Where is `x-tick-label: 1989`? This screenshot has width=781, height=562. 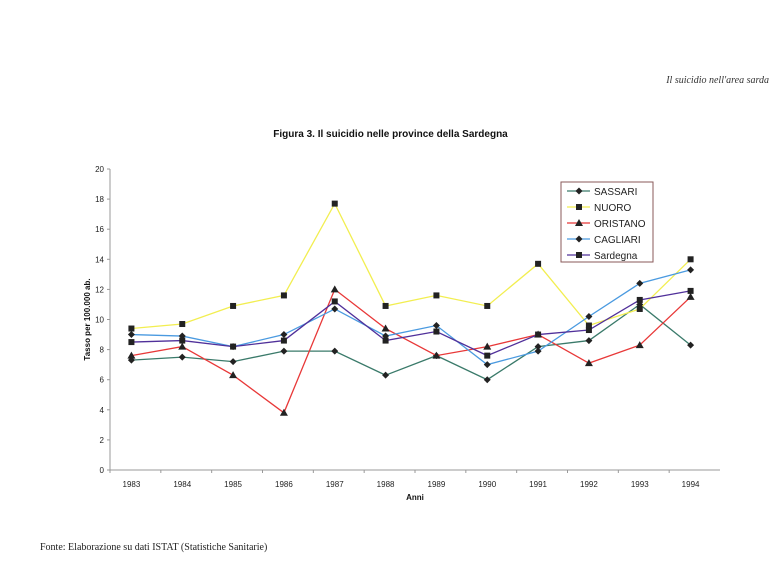
x-tick-label: 1989 is located at coordinates (437, 484).